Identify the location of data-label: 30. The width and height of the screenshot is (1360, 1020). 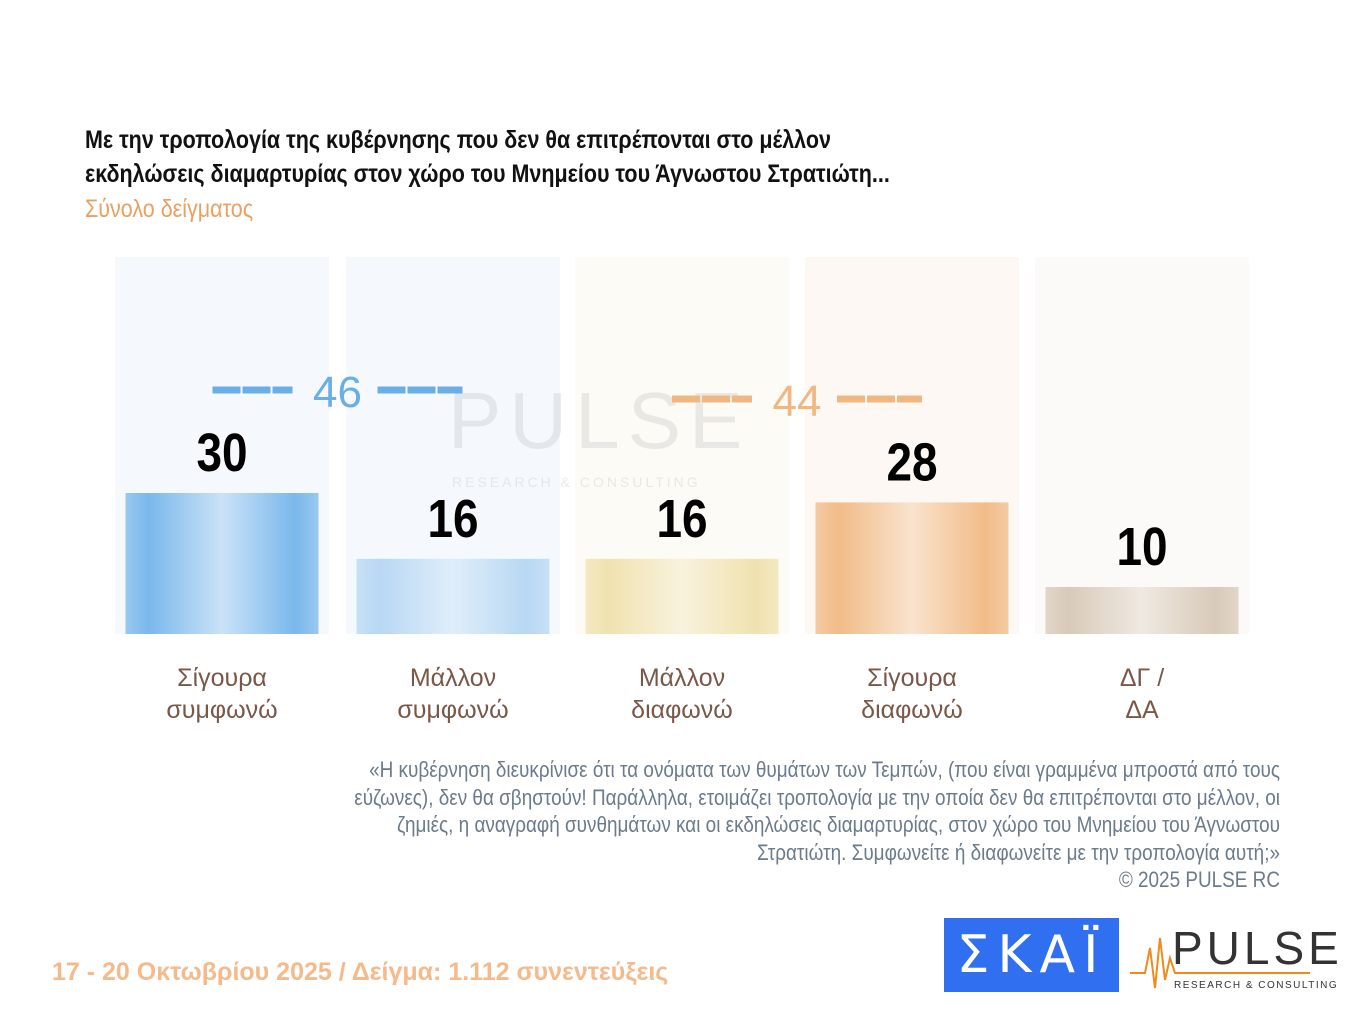
(221, 453).